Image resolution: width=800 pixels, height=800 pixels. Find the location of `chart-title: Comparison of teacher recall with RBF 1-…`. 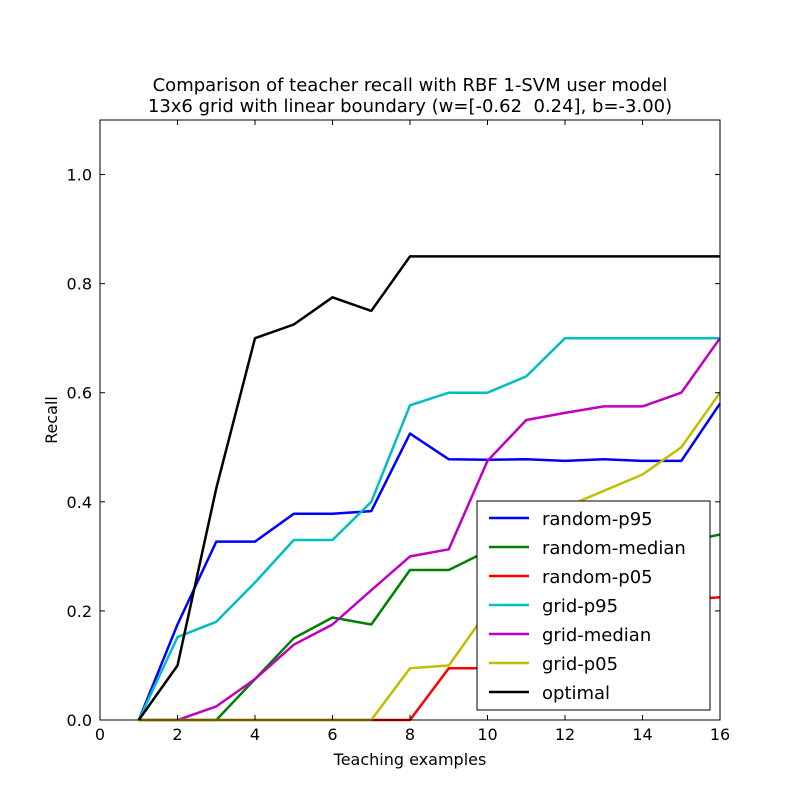

chart-title: Comparison of teacher recall with RBF 1-… is located at coordinates (410, 85).